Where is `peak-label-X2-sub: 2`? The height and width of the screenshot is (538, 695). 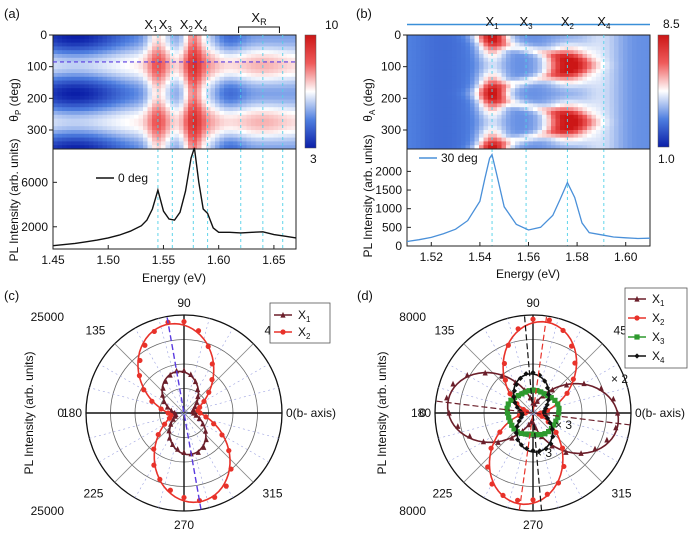
peak-label-X2-sub: 2 is located at coordinates (571, 26).